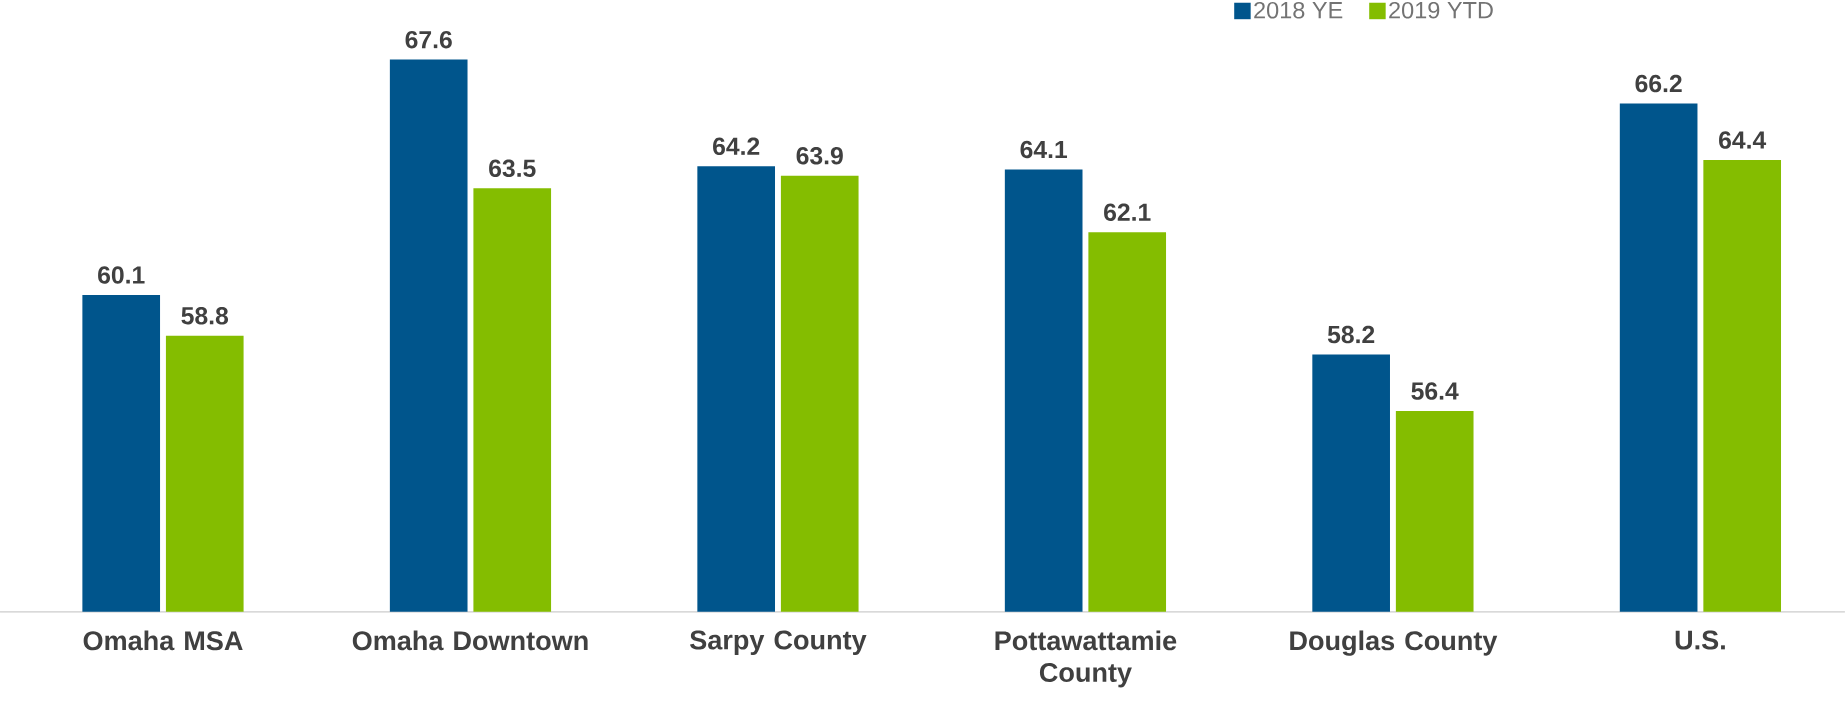  I want to click on data-label: 64.1, so click(1044, 149).